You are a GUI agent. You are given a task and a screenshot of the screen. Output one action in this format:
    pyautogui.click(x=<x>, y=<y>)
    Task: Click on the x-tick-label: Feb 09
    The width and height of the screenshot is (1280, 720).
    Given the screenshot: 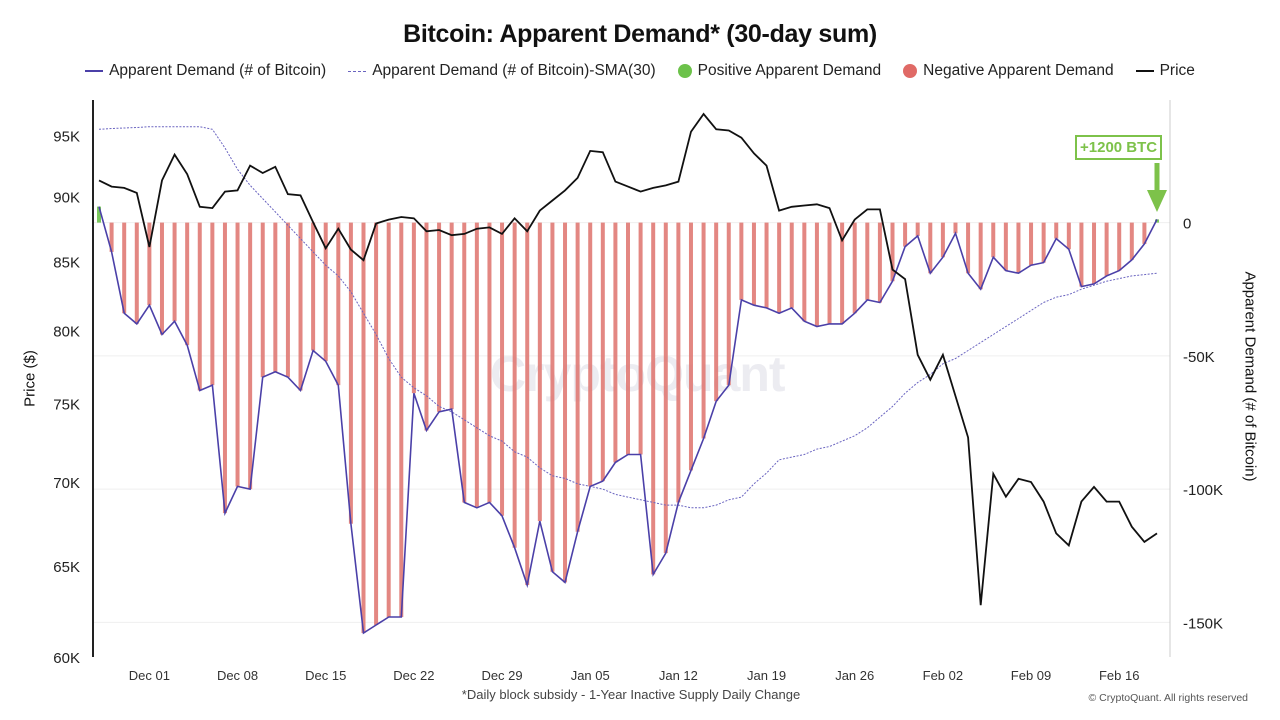 What is the action you would take?
    pyautogui.click(x=1031, y=675)
    